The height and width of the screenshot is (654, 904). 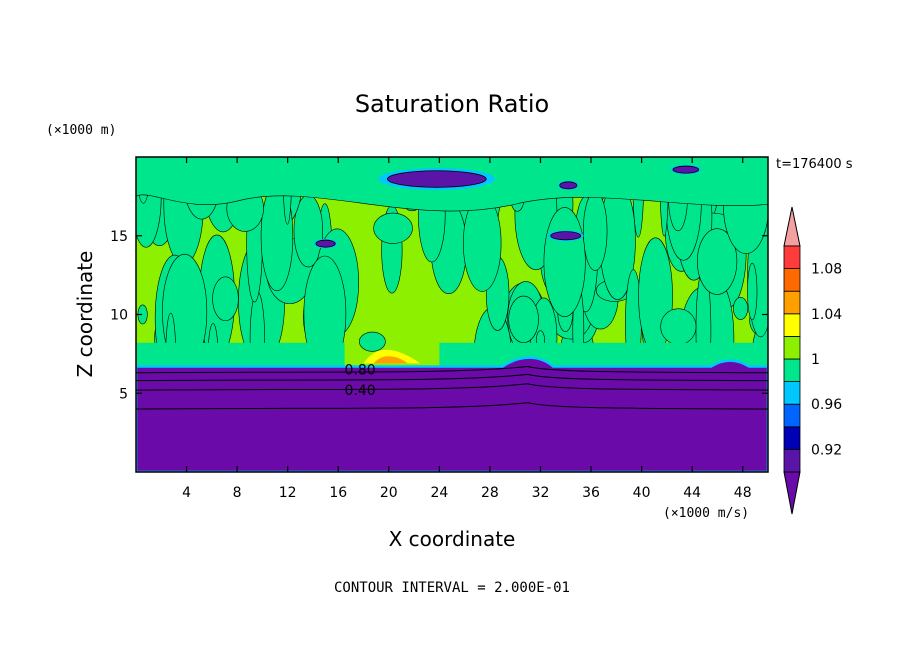 I want to click on x-tick-label: 16, so click(x=338, y=493).